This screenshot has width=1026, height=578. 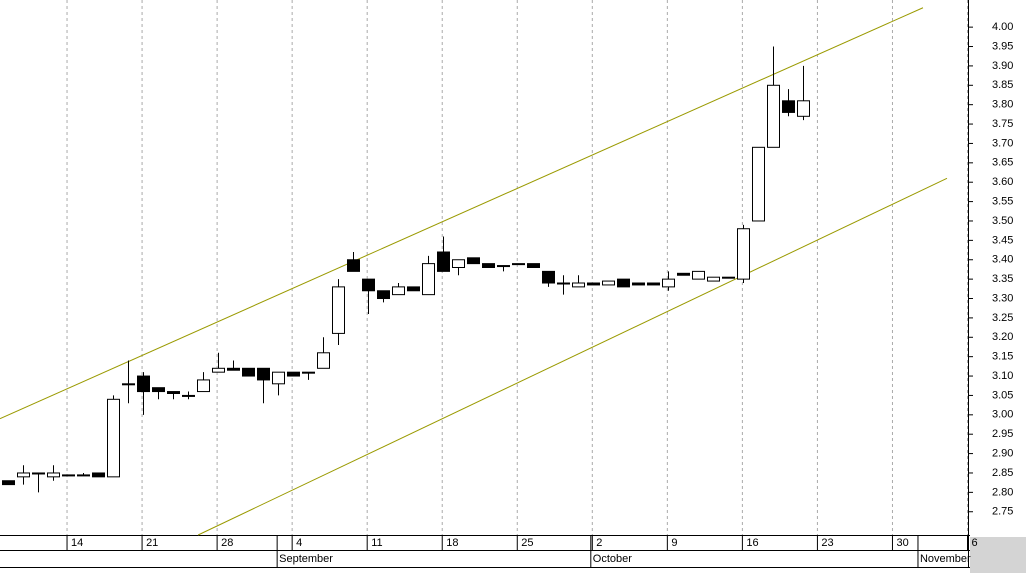 I want to click on x-tick-label: 9, so click(x=674, y=543).